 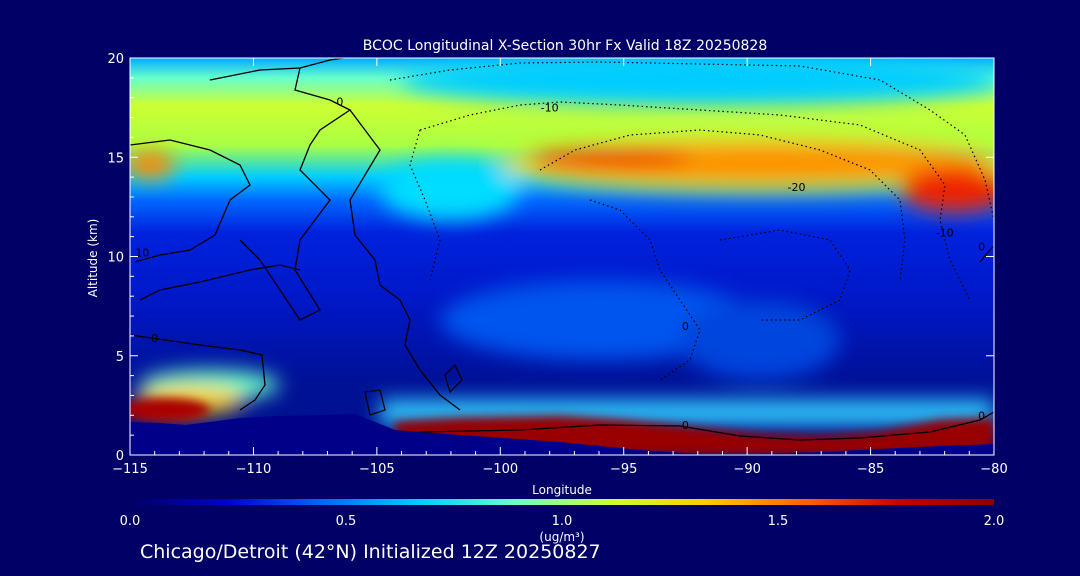 I want to click on y-tick-label: 10, so click(x=115, y=258).